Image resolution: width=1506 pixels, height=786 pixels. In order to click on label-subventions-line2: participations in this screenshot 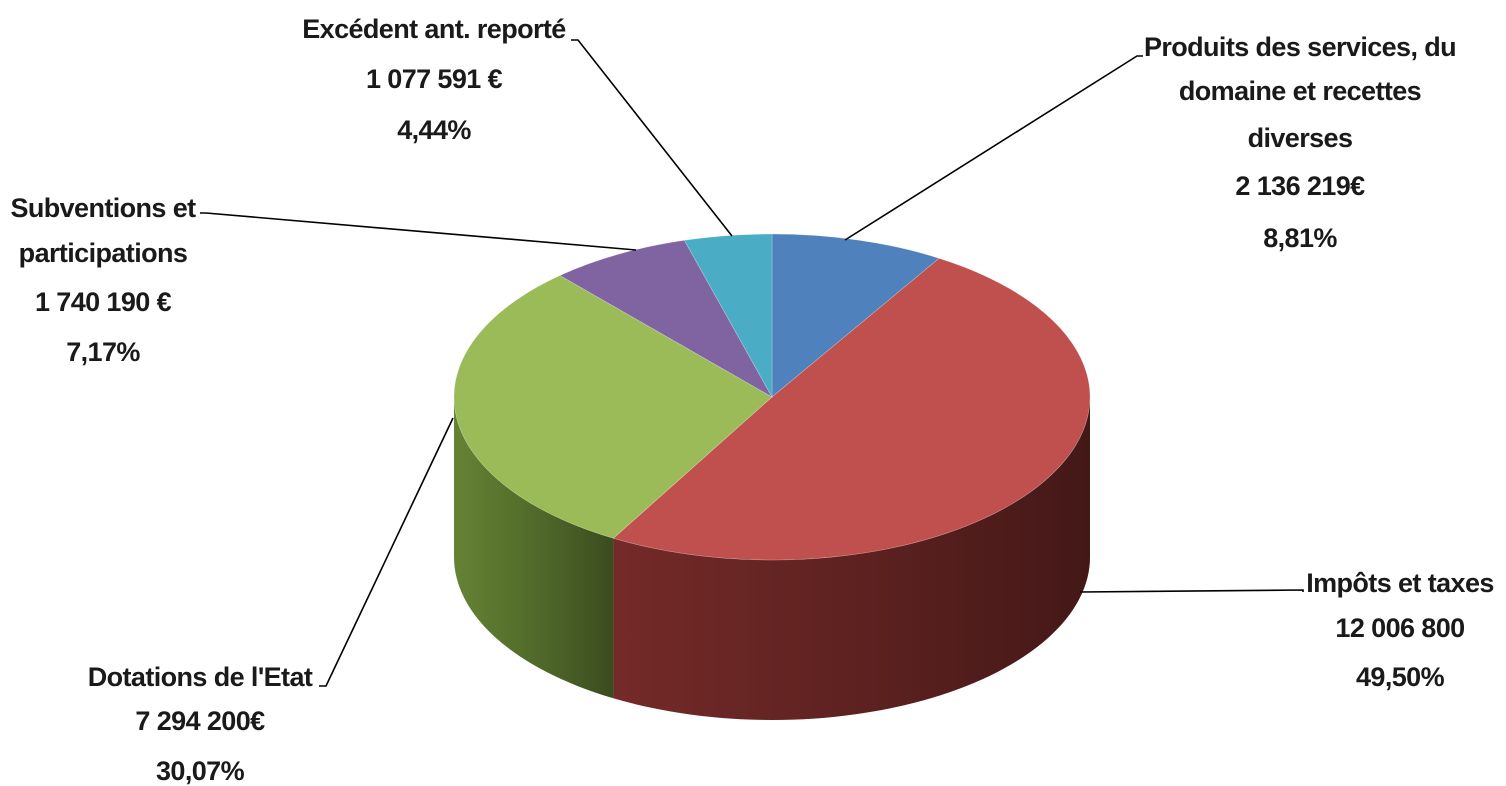, I will do `click(103, 253)`.